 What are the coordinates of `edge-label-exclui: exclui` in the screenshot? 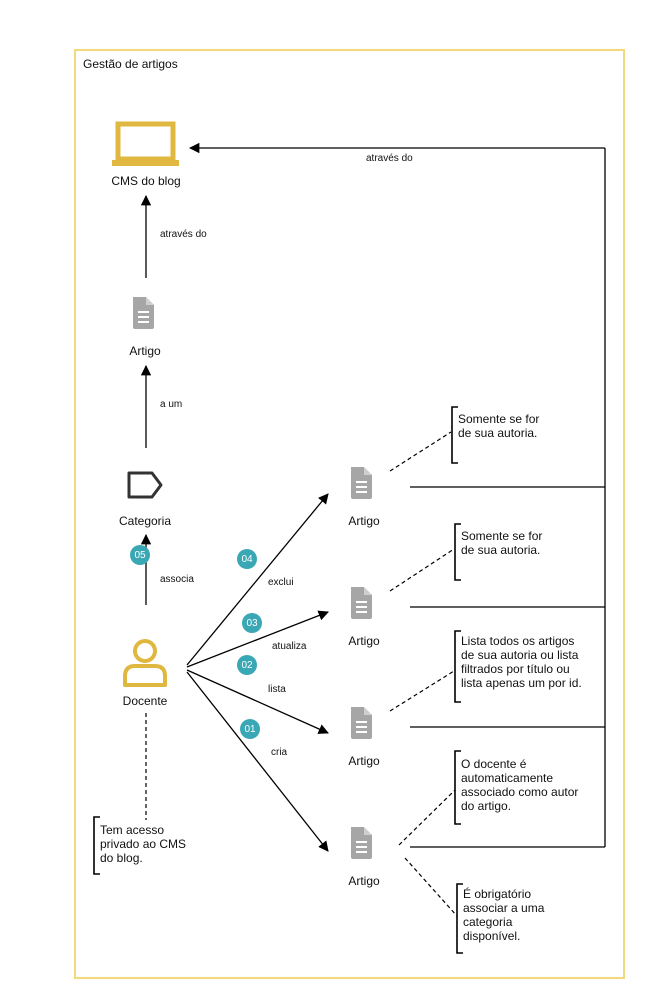 It's located at (281, 582).